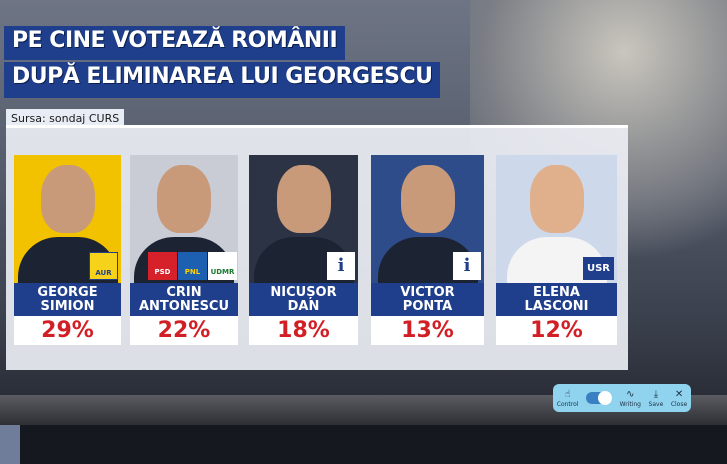 The width and height of the screenshot is (727, 464). I want to click on candidate-card-ponta: i VICTOR PONTA 13%, so click(427, 250).